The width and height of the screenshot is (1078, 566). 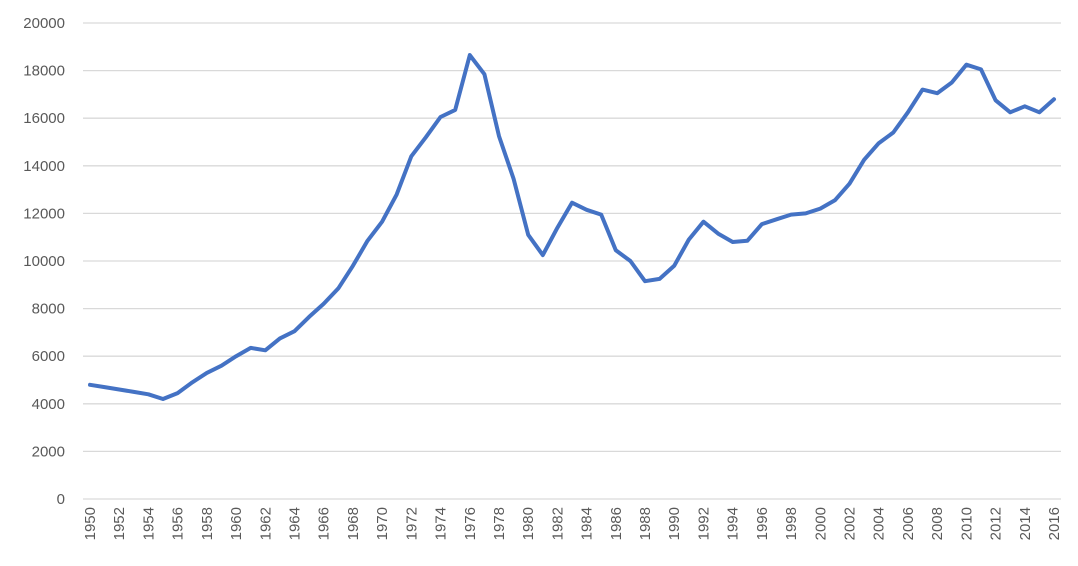 I want to click on x-tick-label: 1956, so click(x=178, y=523).